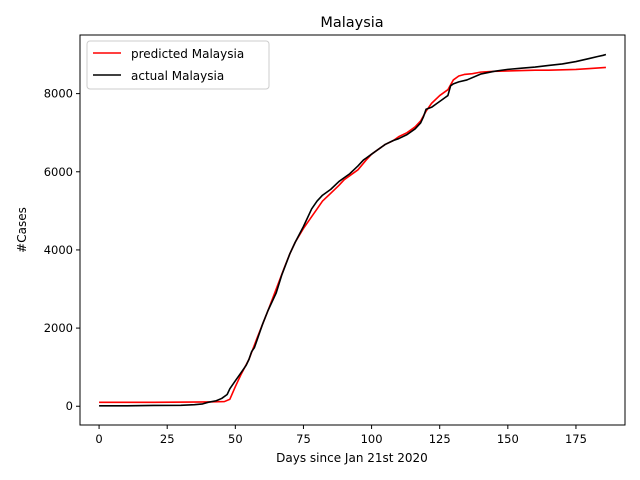  What do you see at coordinates (303, 439) in the screenshot?
I see `x-tick-label: 75` at bounding box center [303, 439].